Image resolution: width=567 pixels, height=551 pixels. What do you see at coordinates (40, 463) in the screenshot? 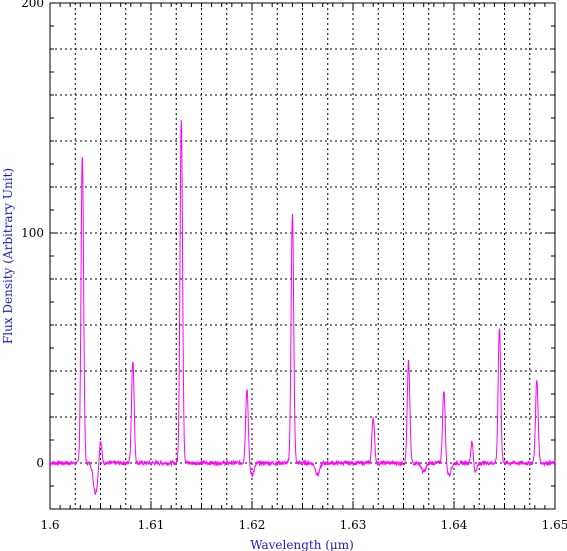
I see `y-tick-label: 0` at bounding box center [40, 463].